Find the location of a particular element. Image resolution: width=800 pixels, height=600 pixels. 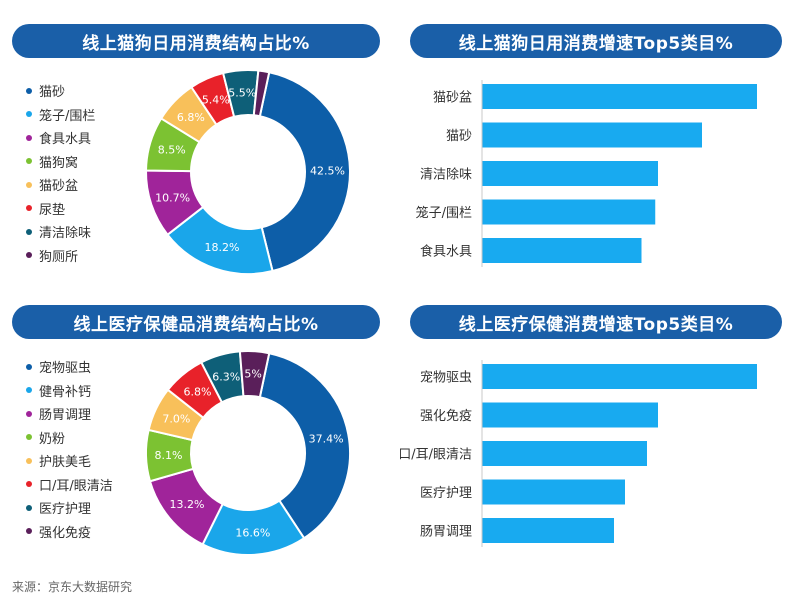

bar-category-label: 口/耳/眼清洁 is located at coordinates (436, 455).